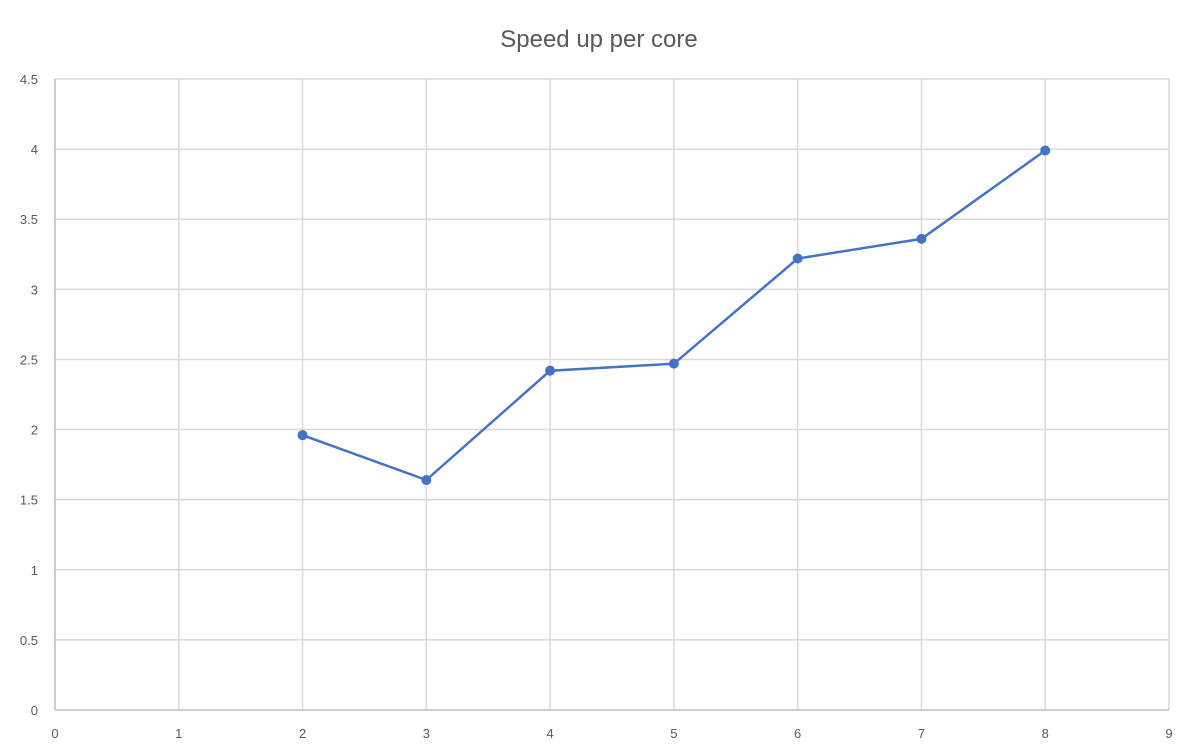 This screenshot has height=756, width=1192. What do you see at coordinates (29, 219) in the screenshot?
I see `y-tick-label: 3.5` at bounding box center [29, 219].